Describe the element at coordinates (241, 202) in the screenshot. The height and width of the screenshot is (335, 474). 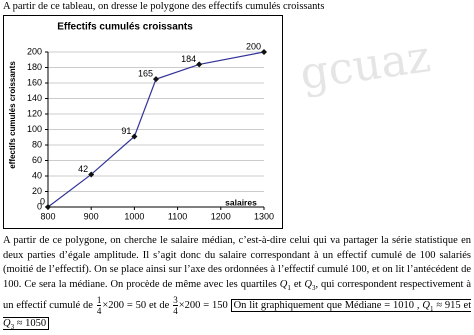
I see `x-axis-title: salaires` at that location.